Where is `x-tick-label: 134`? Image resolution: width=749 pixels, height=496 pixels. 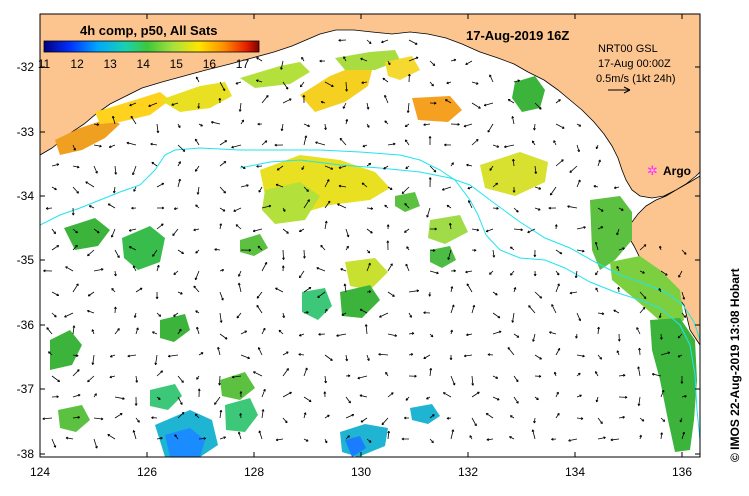 x-tick-label: 134 is located at coordinates (575, 472).